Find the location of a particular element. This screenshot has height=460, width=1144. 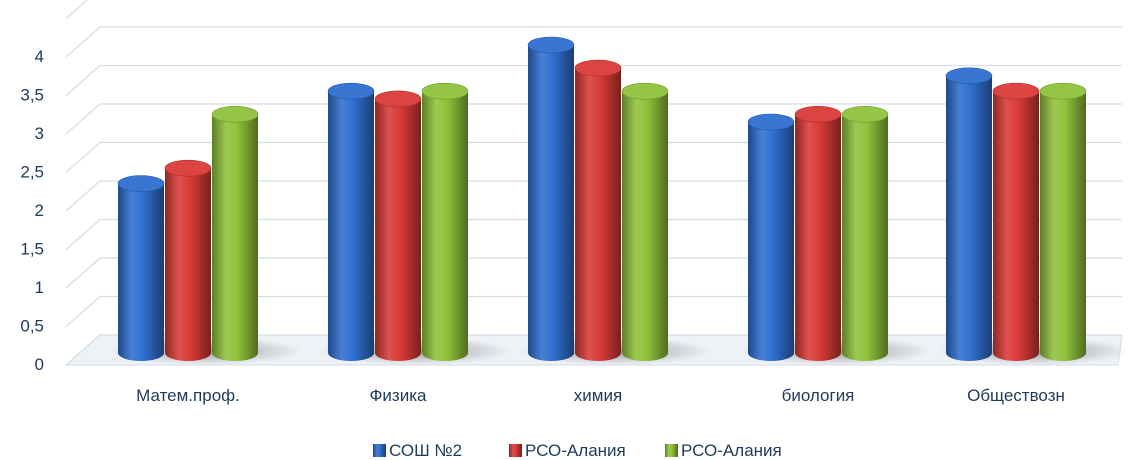

y-tick-label: 3,5 is located at coordinates (32, 95).